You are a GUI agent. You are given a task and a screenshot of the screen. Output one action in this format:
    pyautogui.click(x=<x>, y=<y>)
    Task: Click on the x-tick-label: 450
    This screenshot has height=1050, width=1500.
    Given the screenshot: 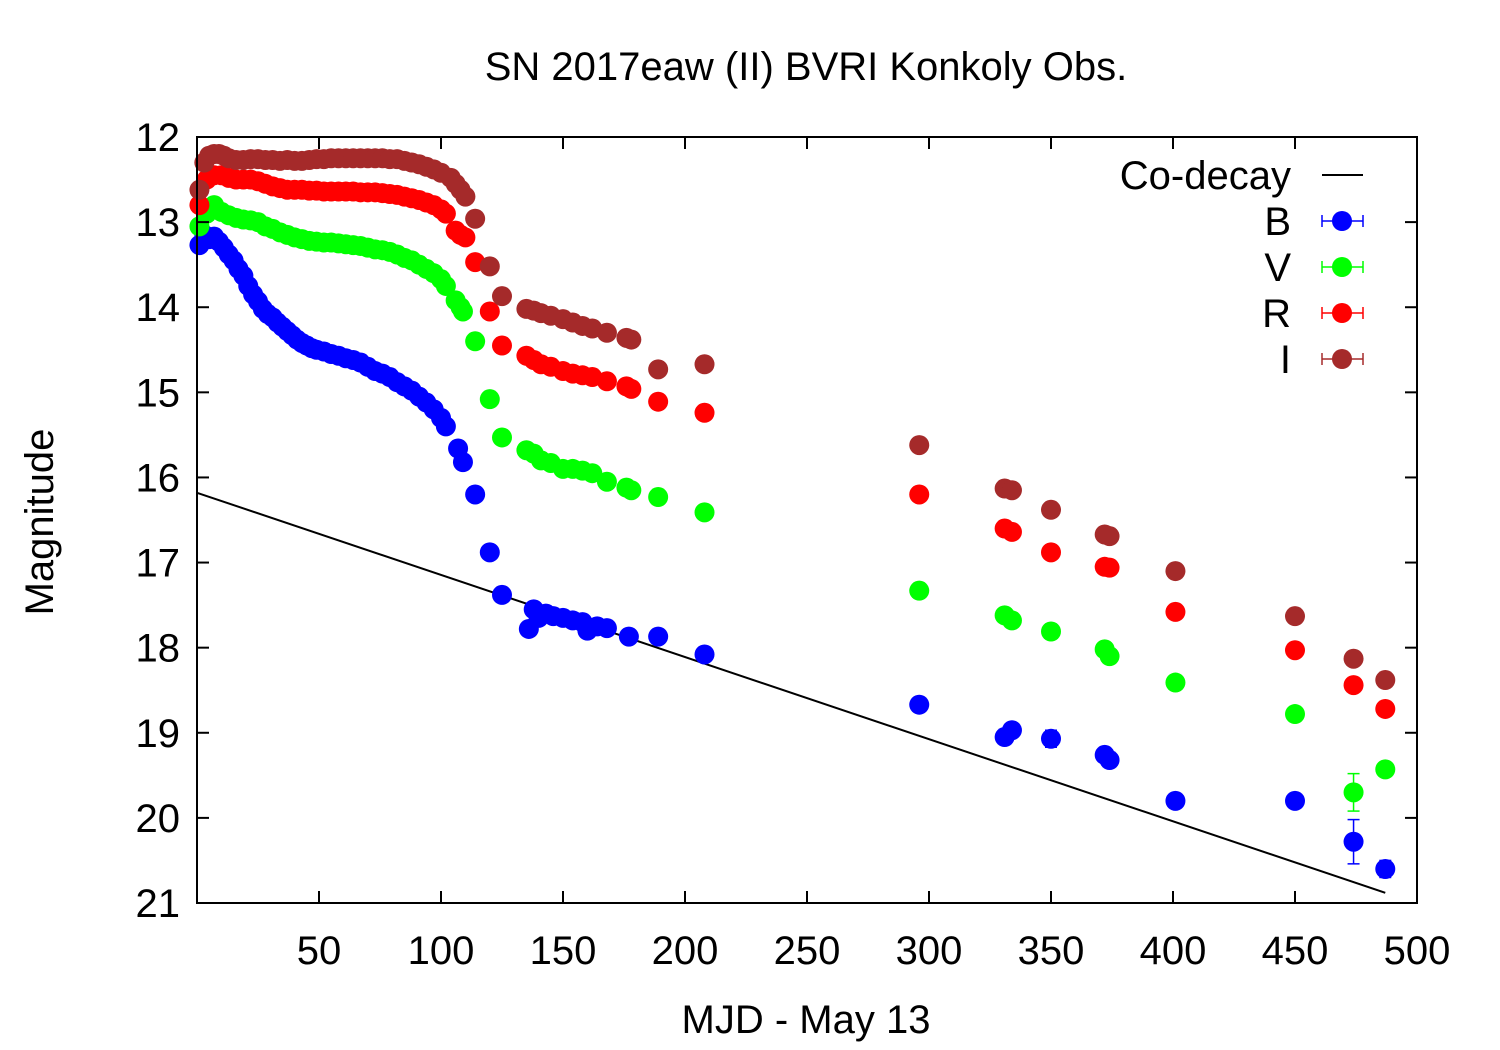 What is the action you would take?
    pyautogui.click(x=1295, y=951)
    